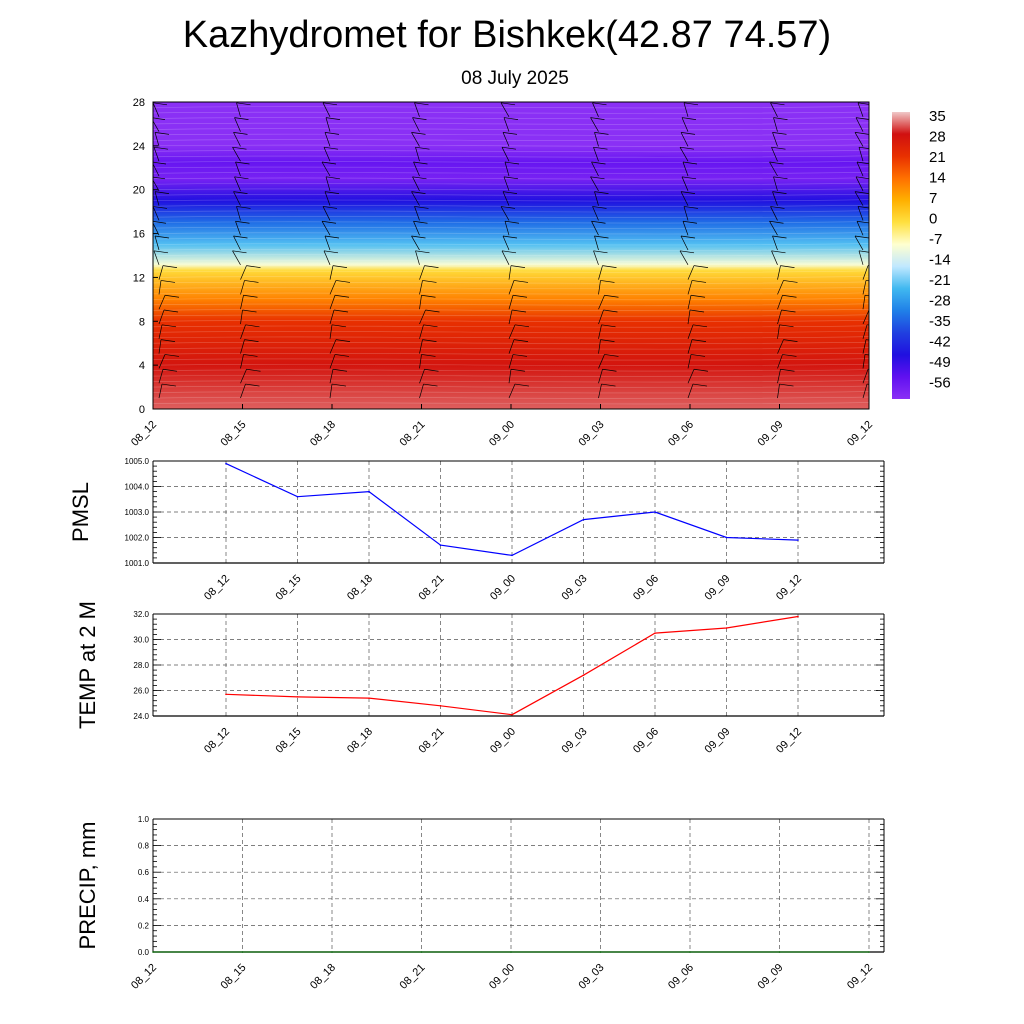 The width and height of the screenshot is (1024, 1024). Describe the element at coordinates (921, 253) in the screenshot. I see `colorbar: 35 28 21 14 7 0 -7 -14 -21 -28 -35 -42 -49 -56` at that location.